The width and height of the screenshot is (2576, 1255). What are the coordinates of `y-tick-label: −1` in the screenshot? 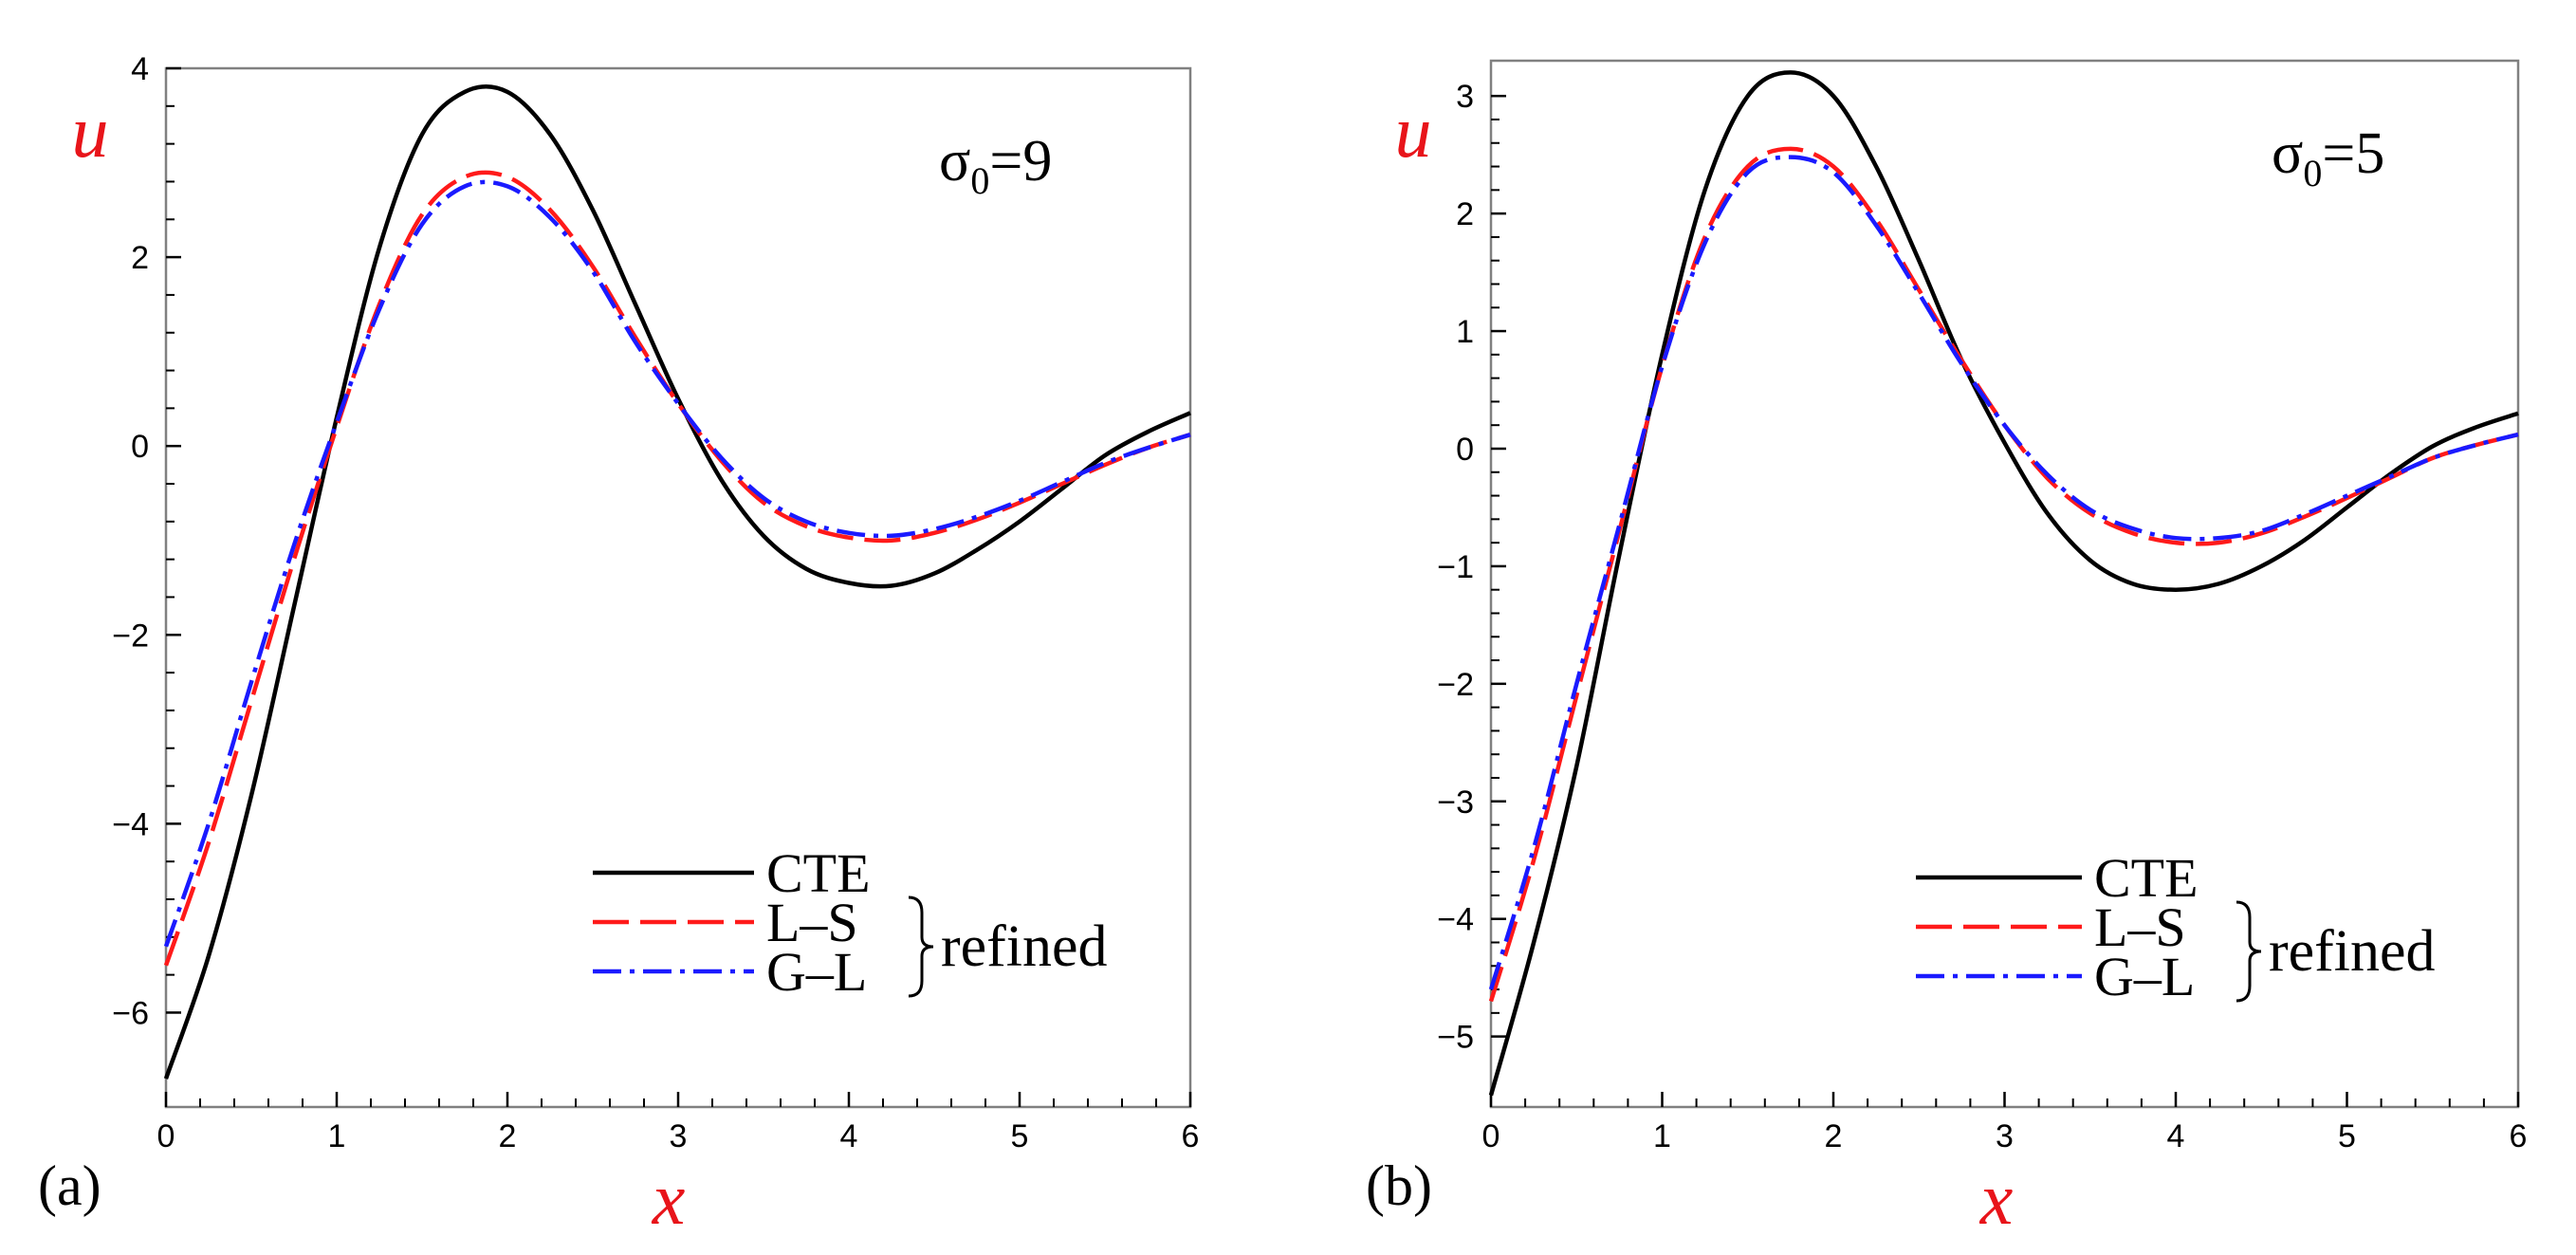 It's located at (1455, 567).